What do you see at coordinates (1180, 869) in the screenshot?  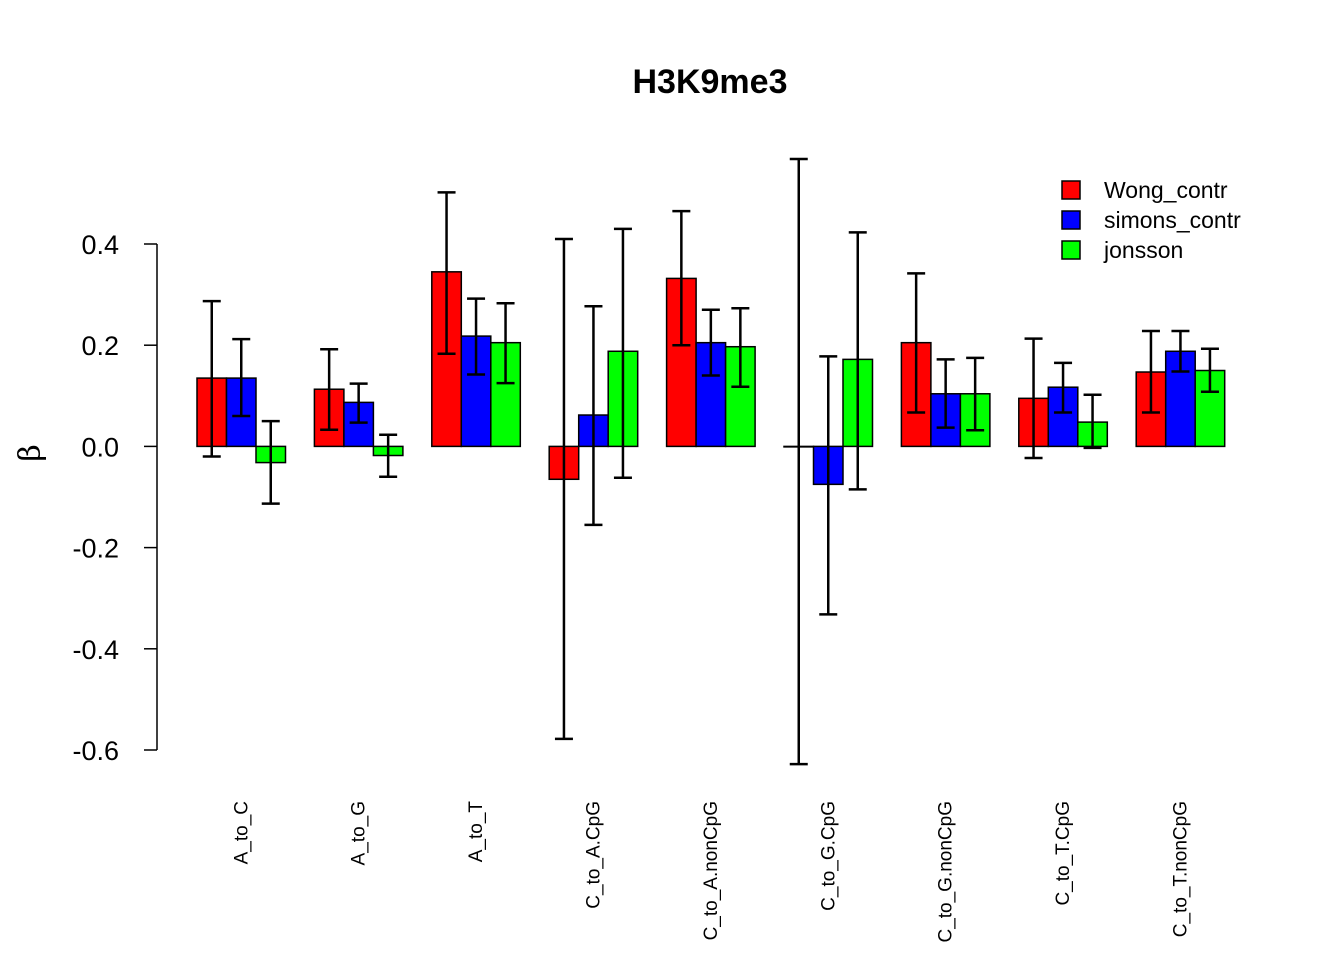 I see `category-label: C_to_T.nonCpG` at bounding box center [1180, 869].